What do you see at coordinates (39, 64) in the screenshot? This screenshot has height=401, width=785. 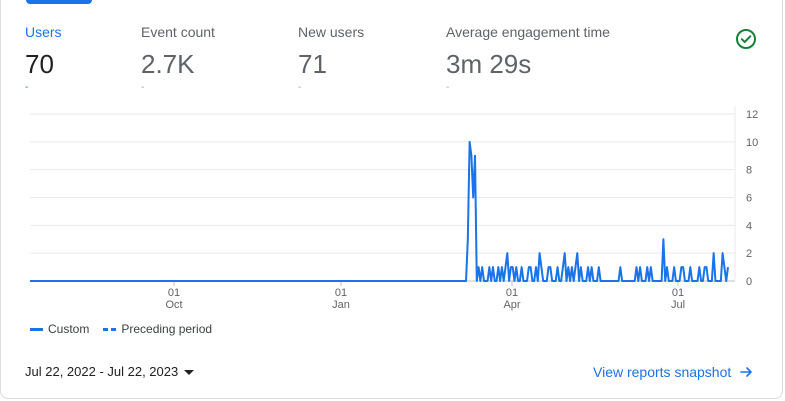 I see `metric-value: 70` at bounding box center [39, 64].